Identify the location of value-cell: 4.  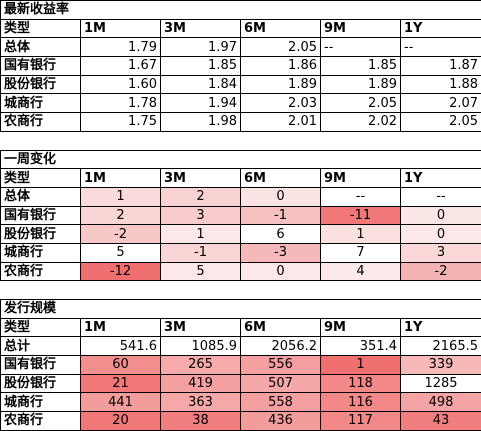
(361, 271).